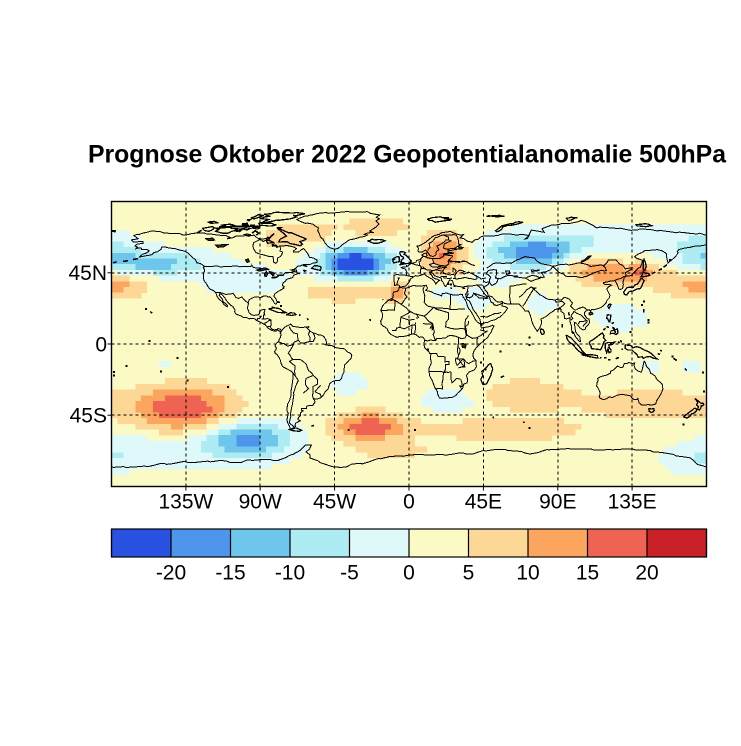  Describe the element at coordinates (88, 416) in the screenshot. I see `svg-text: 45S` at that location.